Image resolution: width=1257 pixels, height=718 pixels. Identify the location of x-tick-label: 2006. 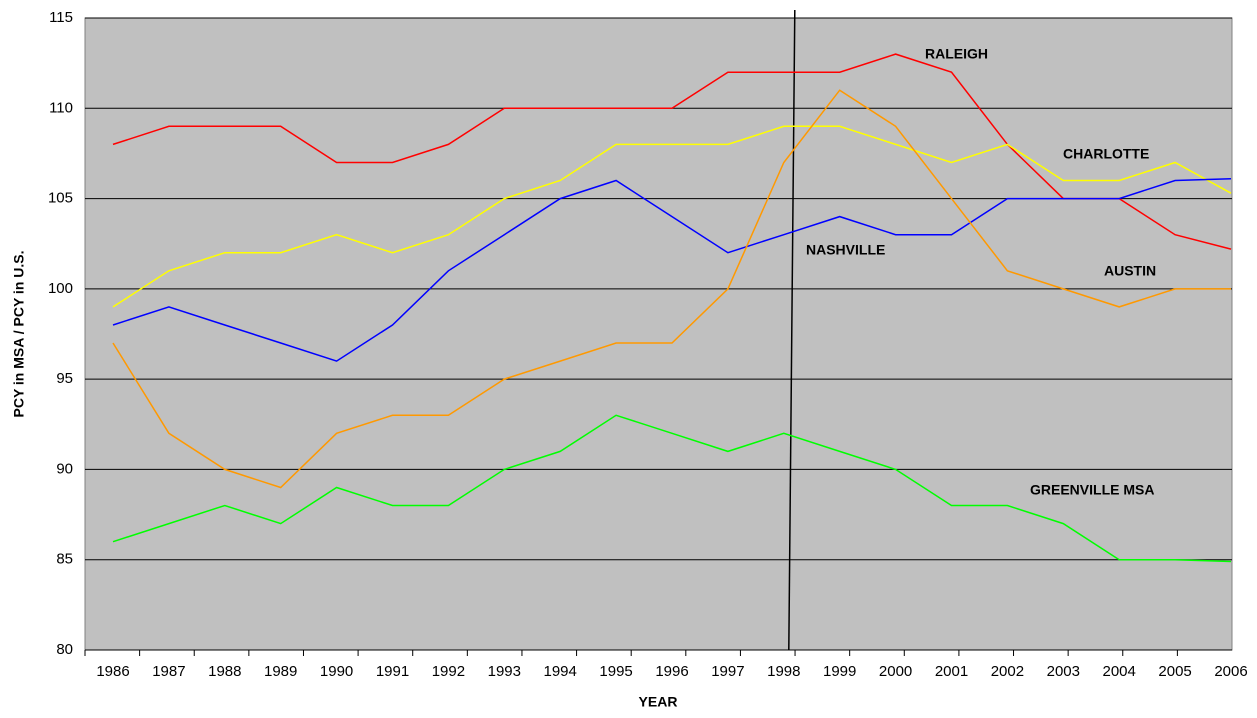
(1230, 671).